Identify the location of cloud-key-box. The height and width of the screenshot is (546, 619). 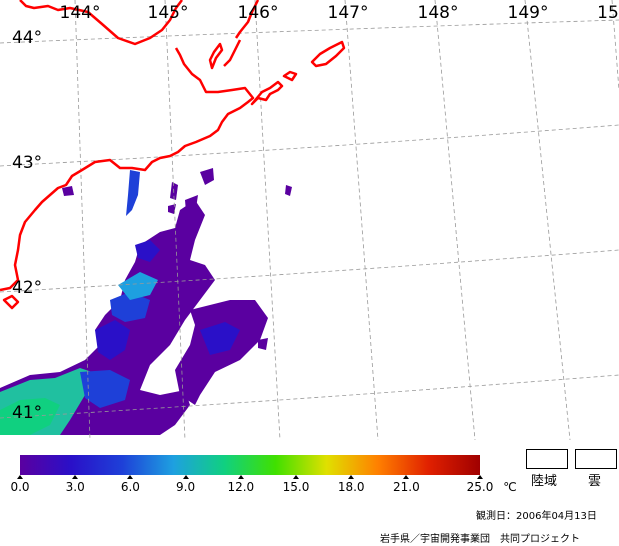
(596, 459).